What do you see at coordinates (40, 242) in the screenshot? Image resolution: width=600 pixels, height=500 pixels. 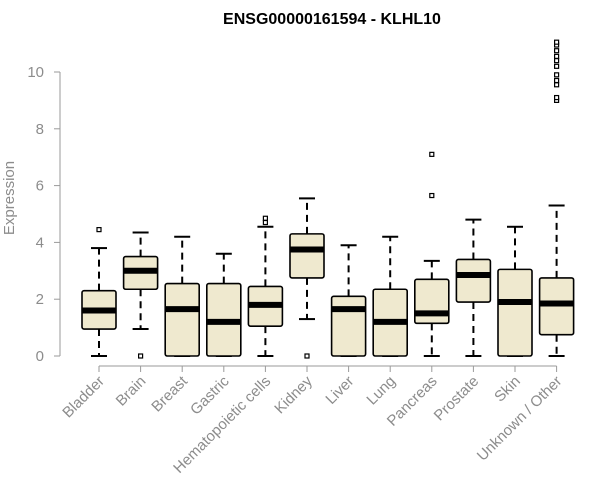 I see `y-tick-label: 4` at bounding box center [40, 242].